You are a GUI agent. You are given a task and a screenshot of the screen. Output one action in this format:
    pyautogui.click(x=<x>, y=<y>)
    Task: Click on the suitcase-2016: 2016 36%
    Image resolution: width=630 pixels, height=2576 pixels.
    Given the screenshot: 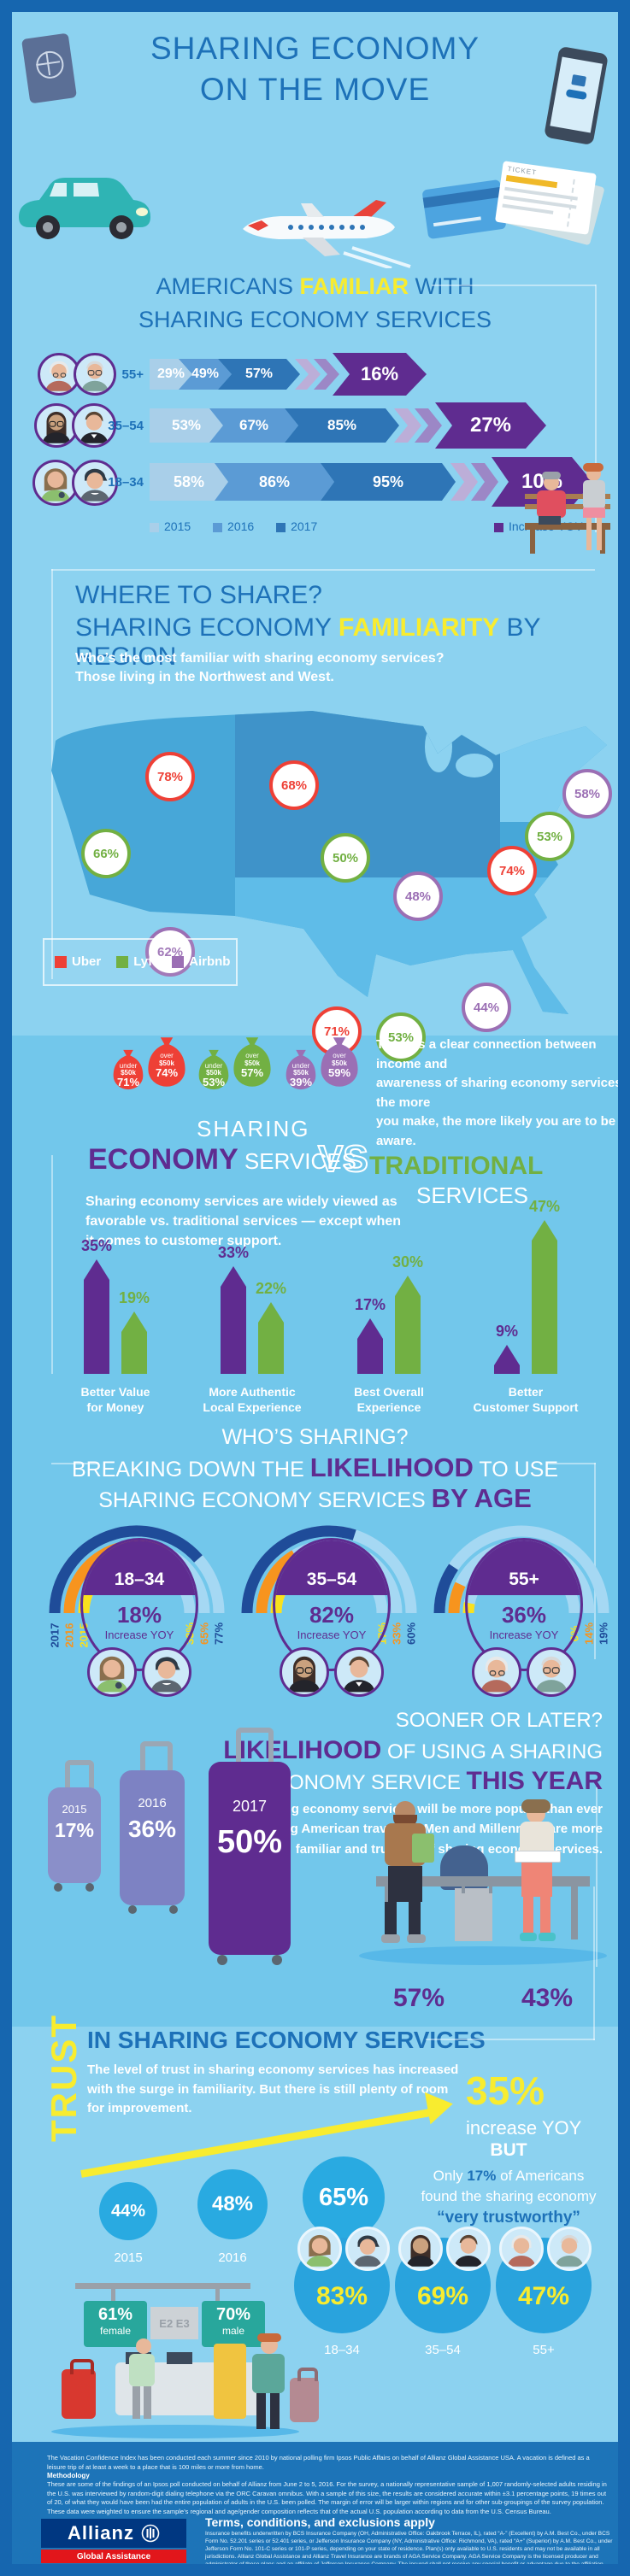 What is the action you would take?
    pyautogui.click(x=153, y=1837)
    